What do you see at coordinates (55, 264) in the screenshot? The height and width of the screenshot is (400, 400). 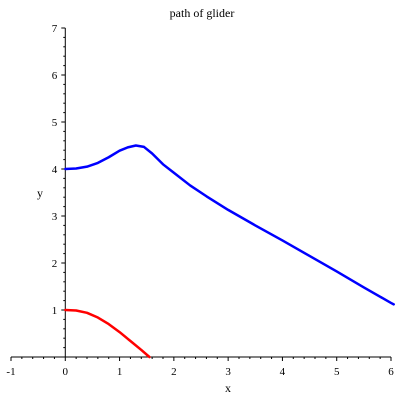 I see `y-tick-label: 2` at bounding box center [55, 264].